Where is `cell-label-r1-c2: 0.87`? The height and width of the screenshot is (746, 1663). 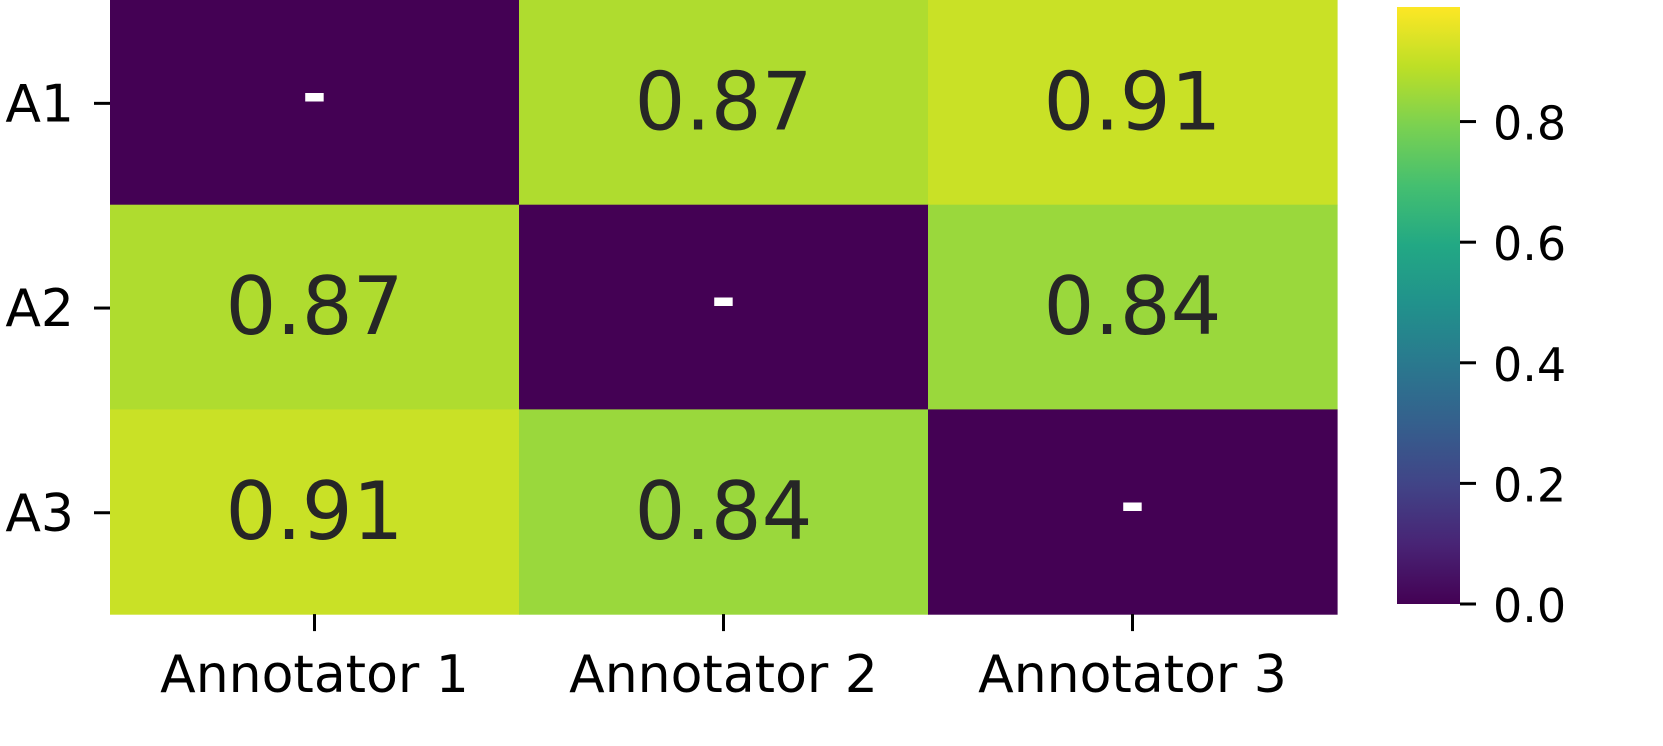
cell-label-r1-c2: 0.87 is located at coordinates (723, 101).